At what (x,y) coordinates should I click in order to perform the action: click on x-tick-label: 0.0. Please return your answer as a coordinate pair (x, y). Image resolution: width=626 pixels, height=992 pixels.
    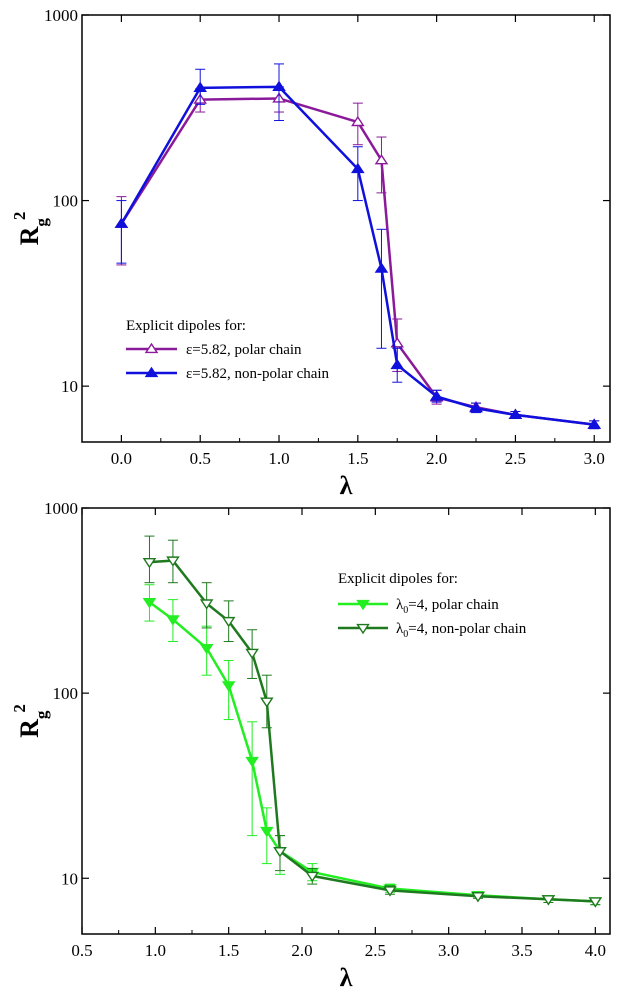
    Looking at the image, I should click on (121, 458).